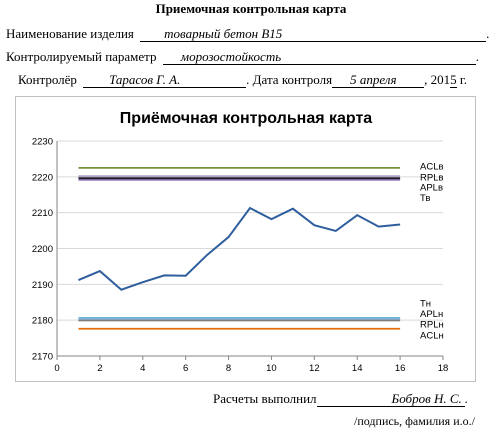 This screenshot has width=502, height=432. Describe the element at coordinates (432, 177) in the screenshot. I see `legend-label: RPLв` at that location.